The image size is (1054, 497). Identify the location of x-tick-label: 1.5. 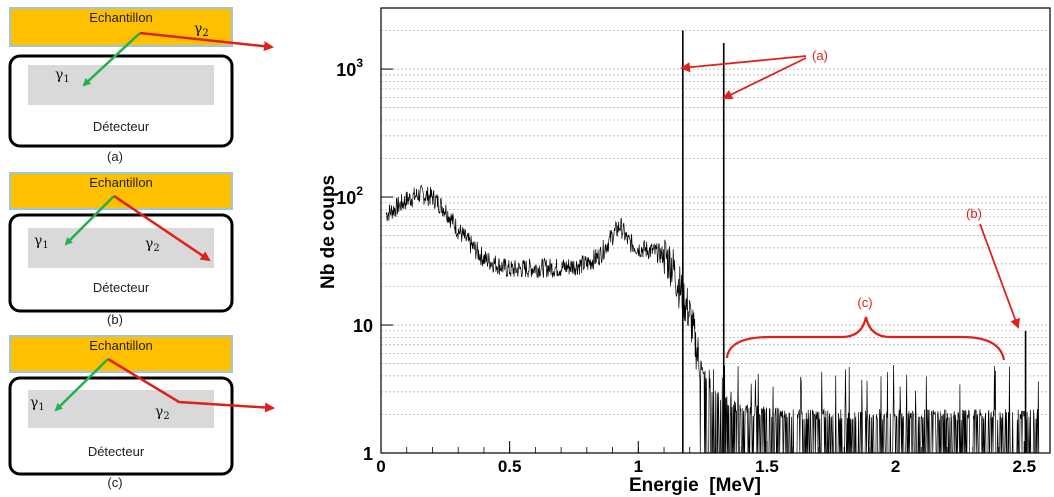
(767, 466).